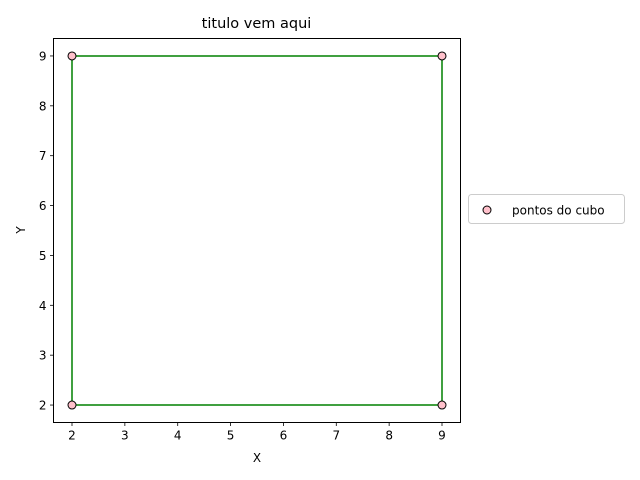 This screenshot has width=640, height=480. Describe the element at coordinates (487, 210) in the screenshot. I see `legend-marker` at that location.